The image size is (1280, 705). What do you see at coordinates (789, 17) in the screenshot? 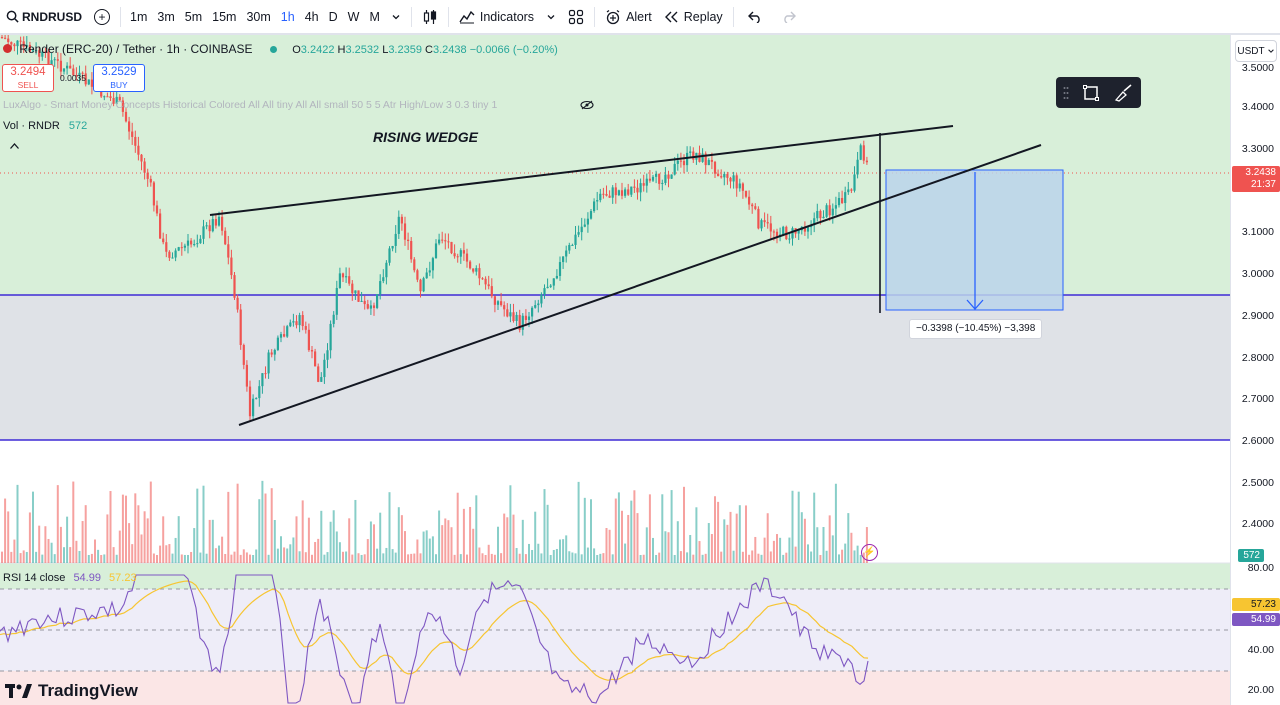
I see `redo-button` at bounding box center [789, 17].